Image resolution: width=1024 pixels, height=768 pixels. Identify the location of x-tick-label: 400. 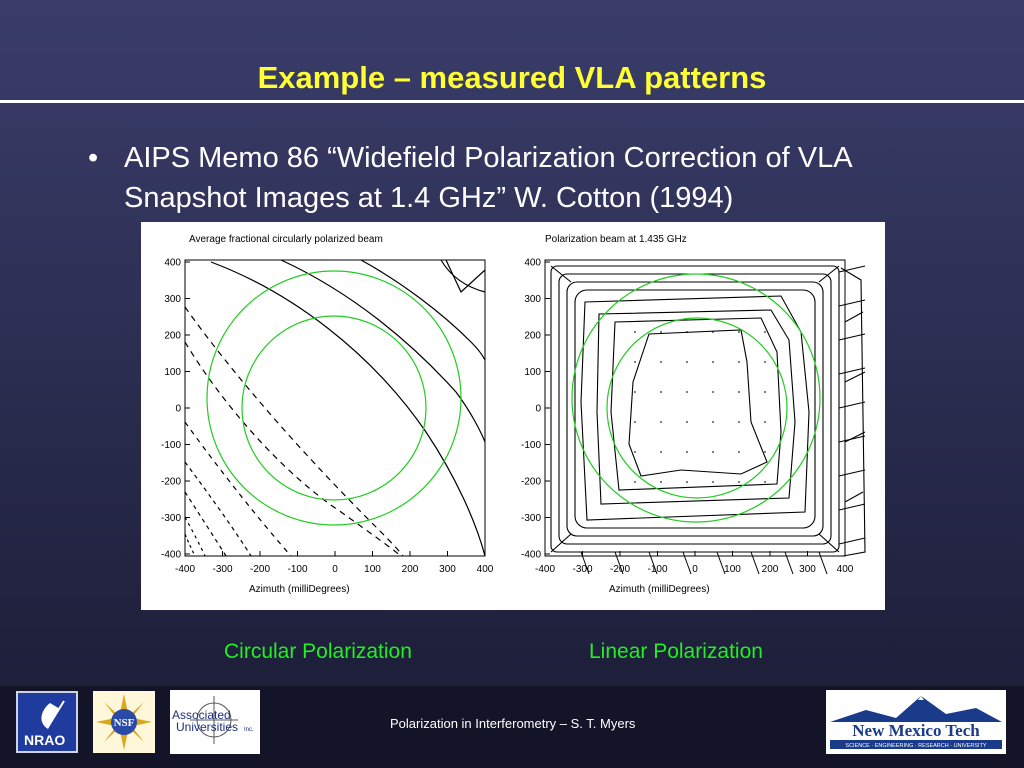
(485, 569).